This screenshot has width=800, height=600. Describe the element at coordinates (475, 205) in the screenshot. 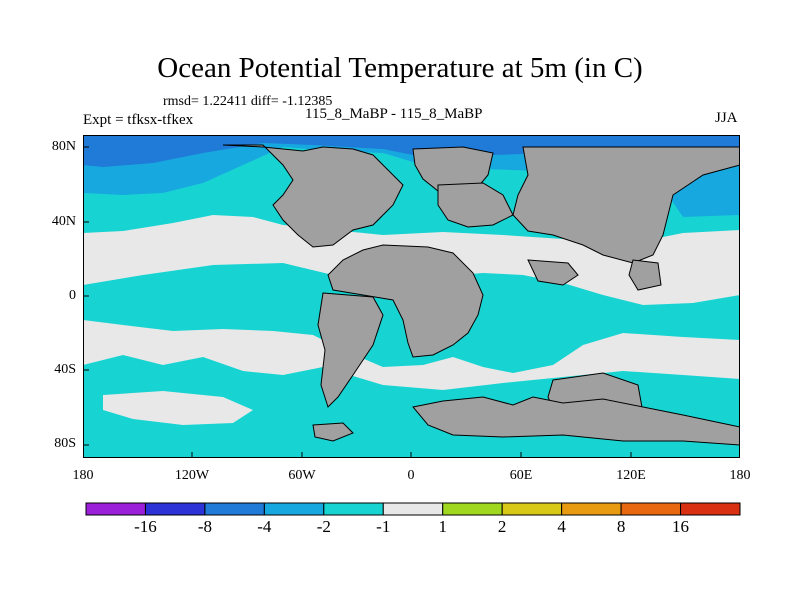

I see `europe-landmass` at that location.